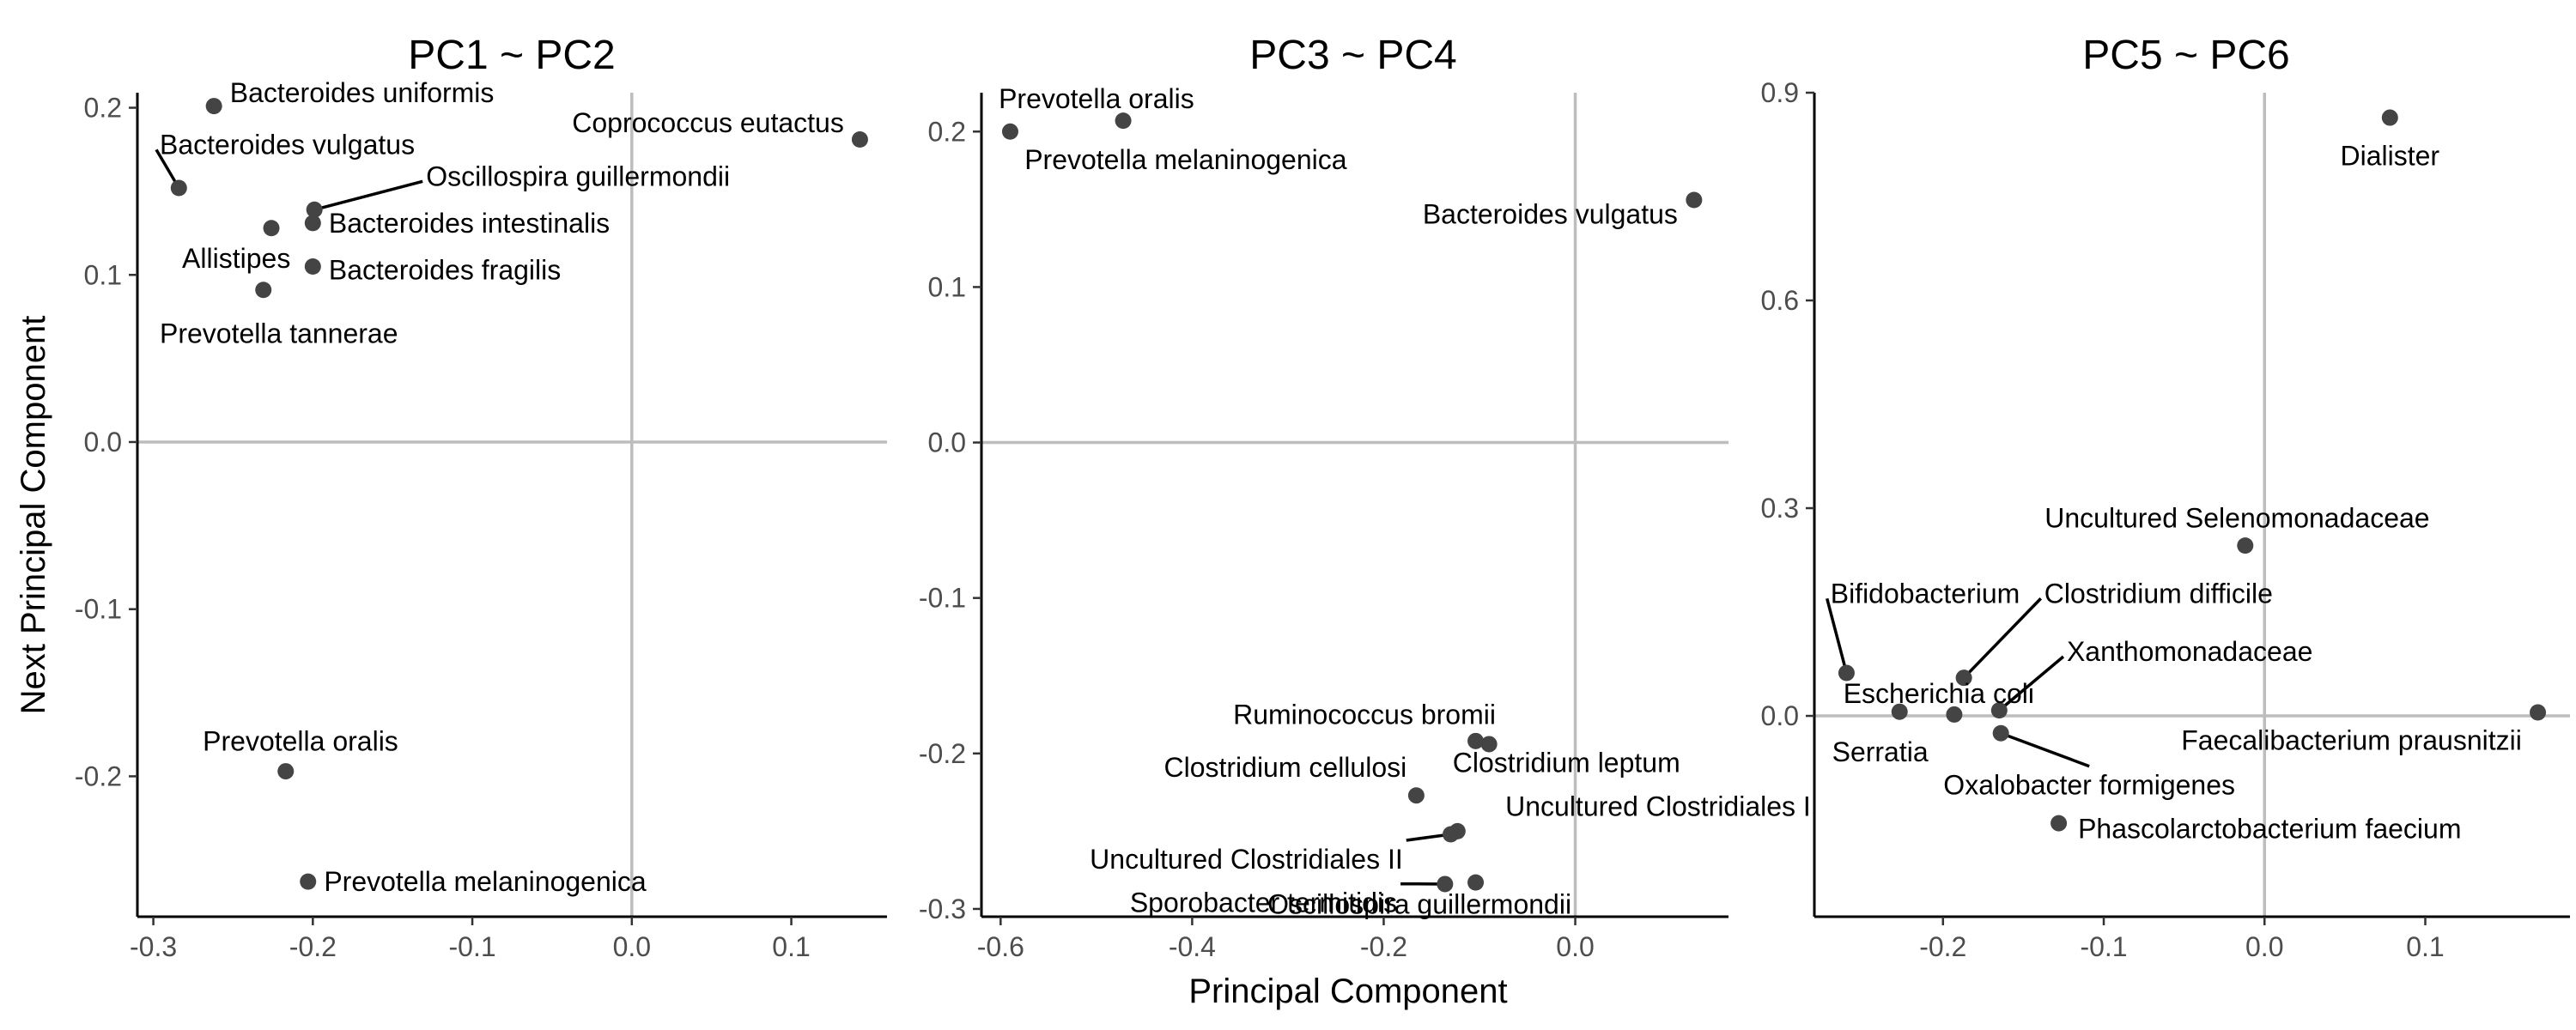 The width and height of the screenshot is (2576, 1030). I want to click on point-label: Bacteroides uniformis, so click(362, 92).